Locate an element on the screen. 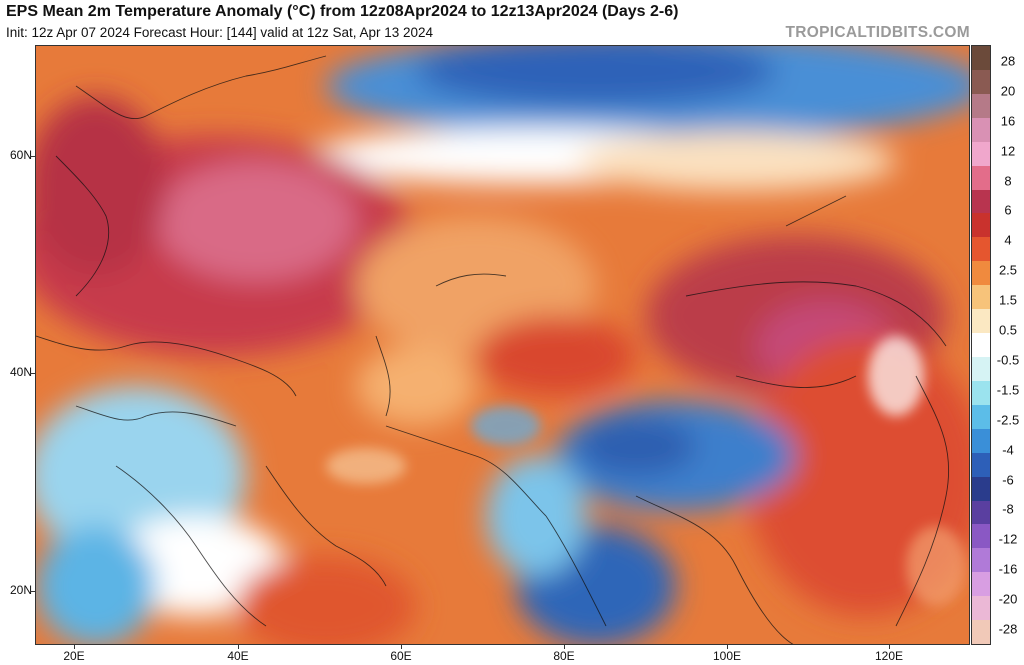  colorbar-label: 28 is located at coordinates (1008, 61).